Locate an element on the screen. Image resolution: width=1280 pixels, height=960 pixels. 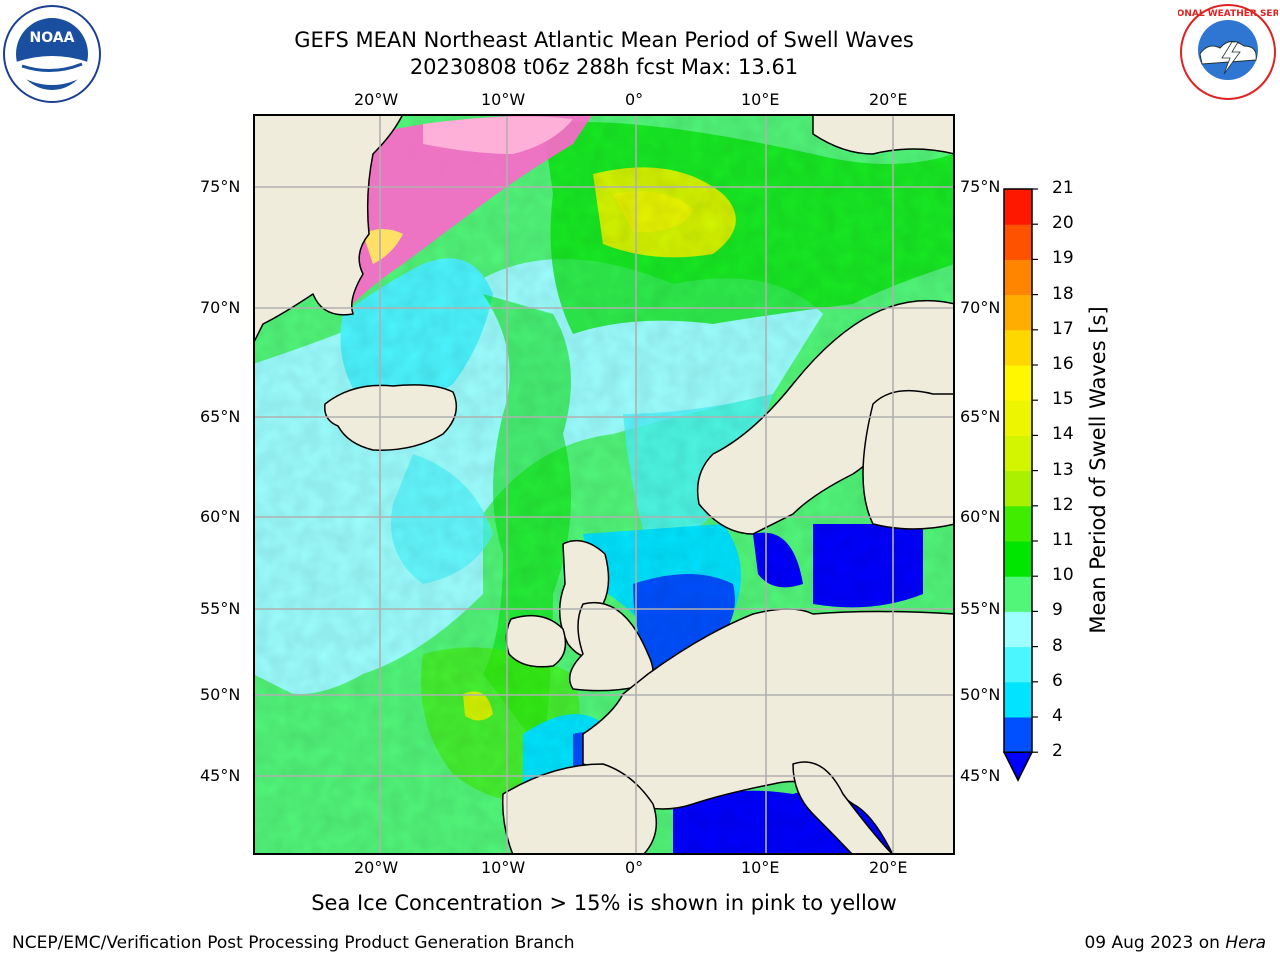
lon-label-bottom: 0° is located at coordinates (634, 867).